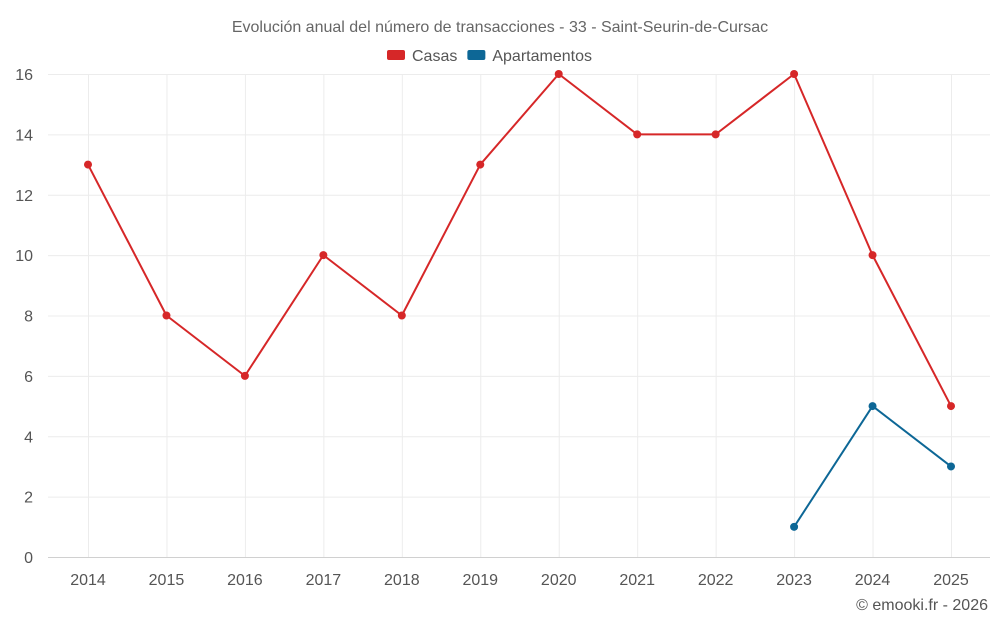  I want to click on legend: Casas Apartamentos, so click(489, 56).